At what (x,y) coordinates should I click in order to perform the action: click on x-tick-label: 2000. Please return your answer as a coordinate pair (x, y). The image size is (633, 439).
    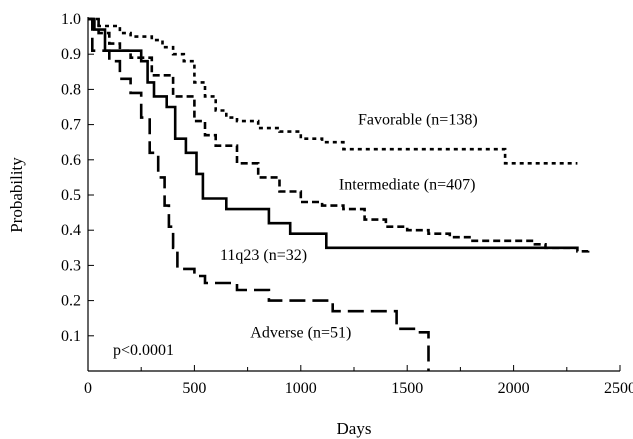
    Looking at the image, I should click on (514, 388).